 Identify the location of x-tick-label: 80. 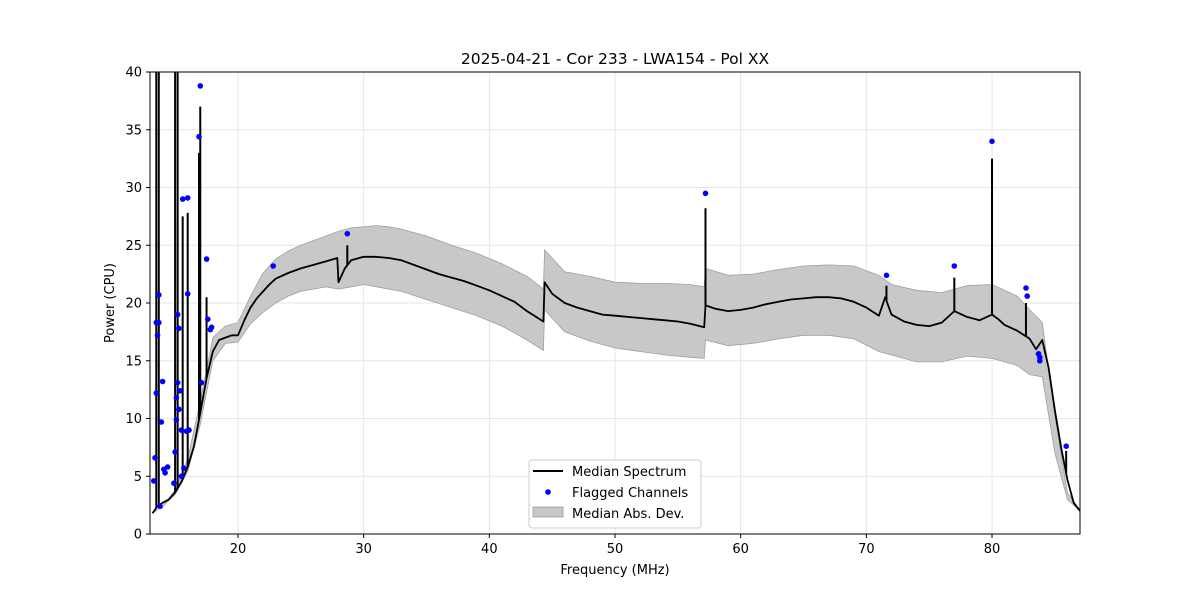
(992, 549).